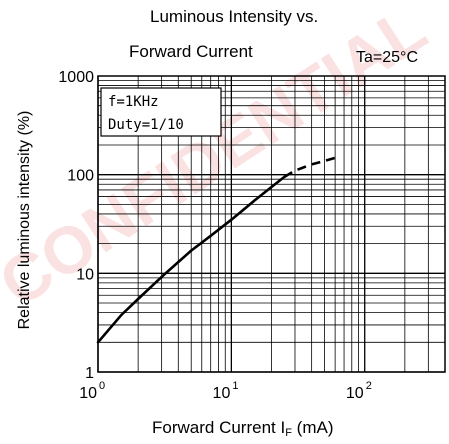 This screenshot has width=449, height=444. What do you see at coordinates (89, 373) in the screenshot?
I see `y-tick-label: 1` at bounding box center [89, 373].